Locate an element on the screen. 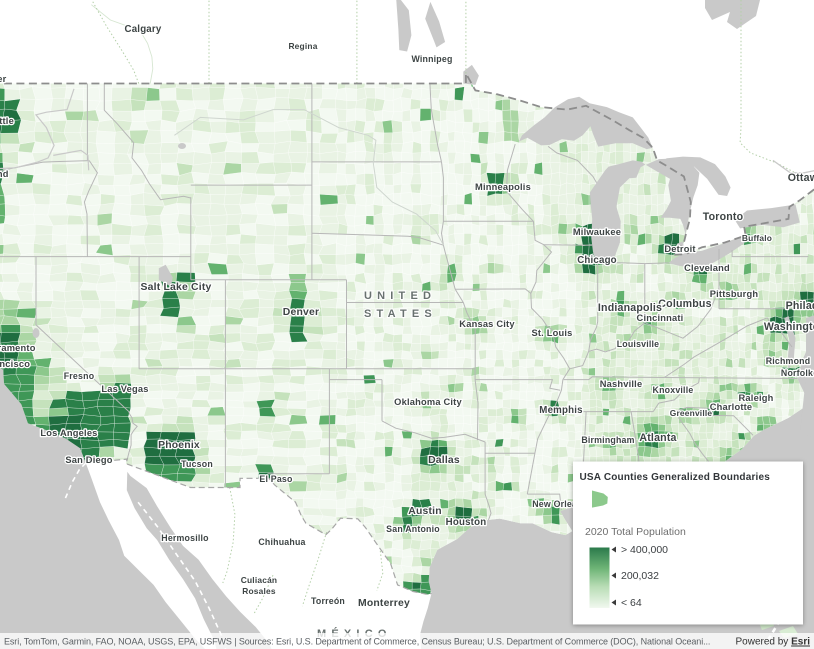  svg-text: Chicago is located at coordinates (597, 260).